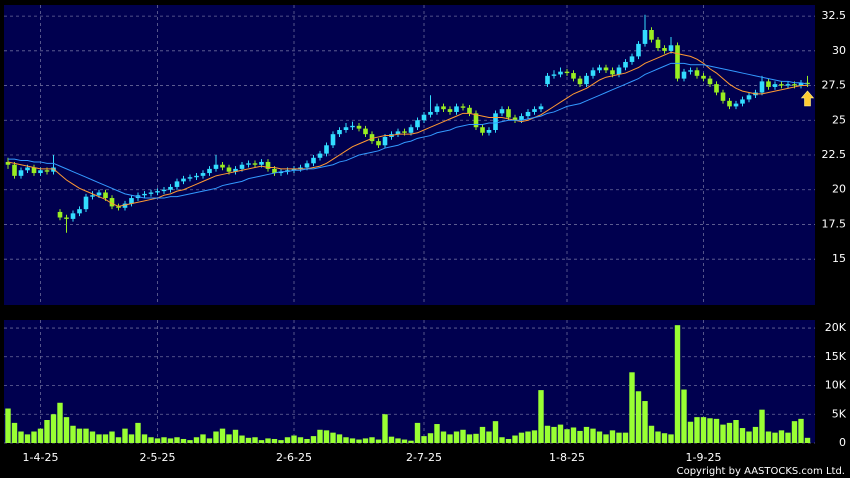  I want to click on y-tick-label: 0, so click(842, 442).